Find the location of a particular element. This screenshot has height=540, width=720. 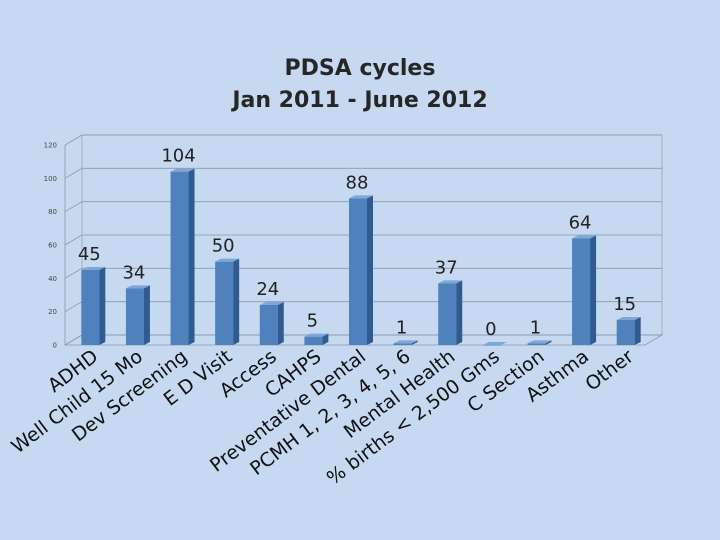

y-tick-label: 80 is located at coordinates (52, 212).